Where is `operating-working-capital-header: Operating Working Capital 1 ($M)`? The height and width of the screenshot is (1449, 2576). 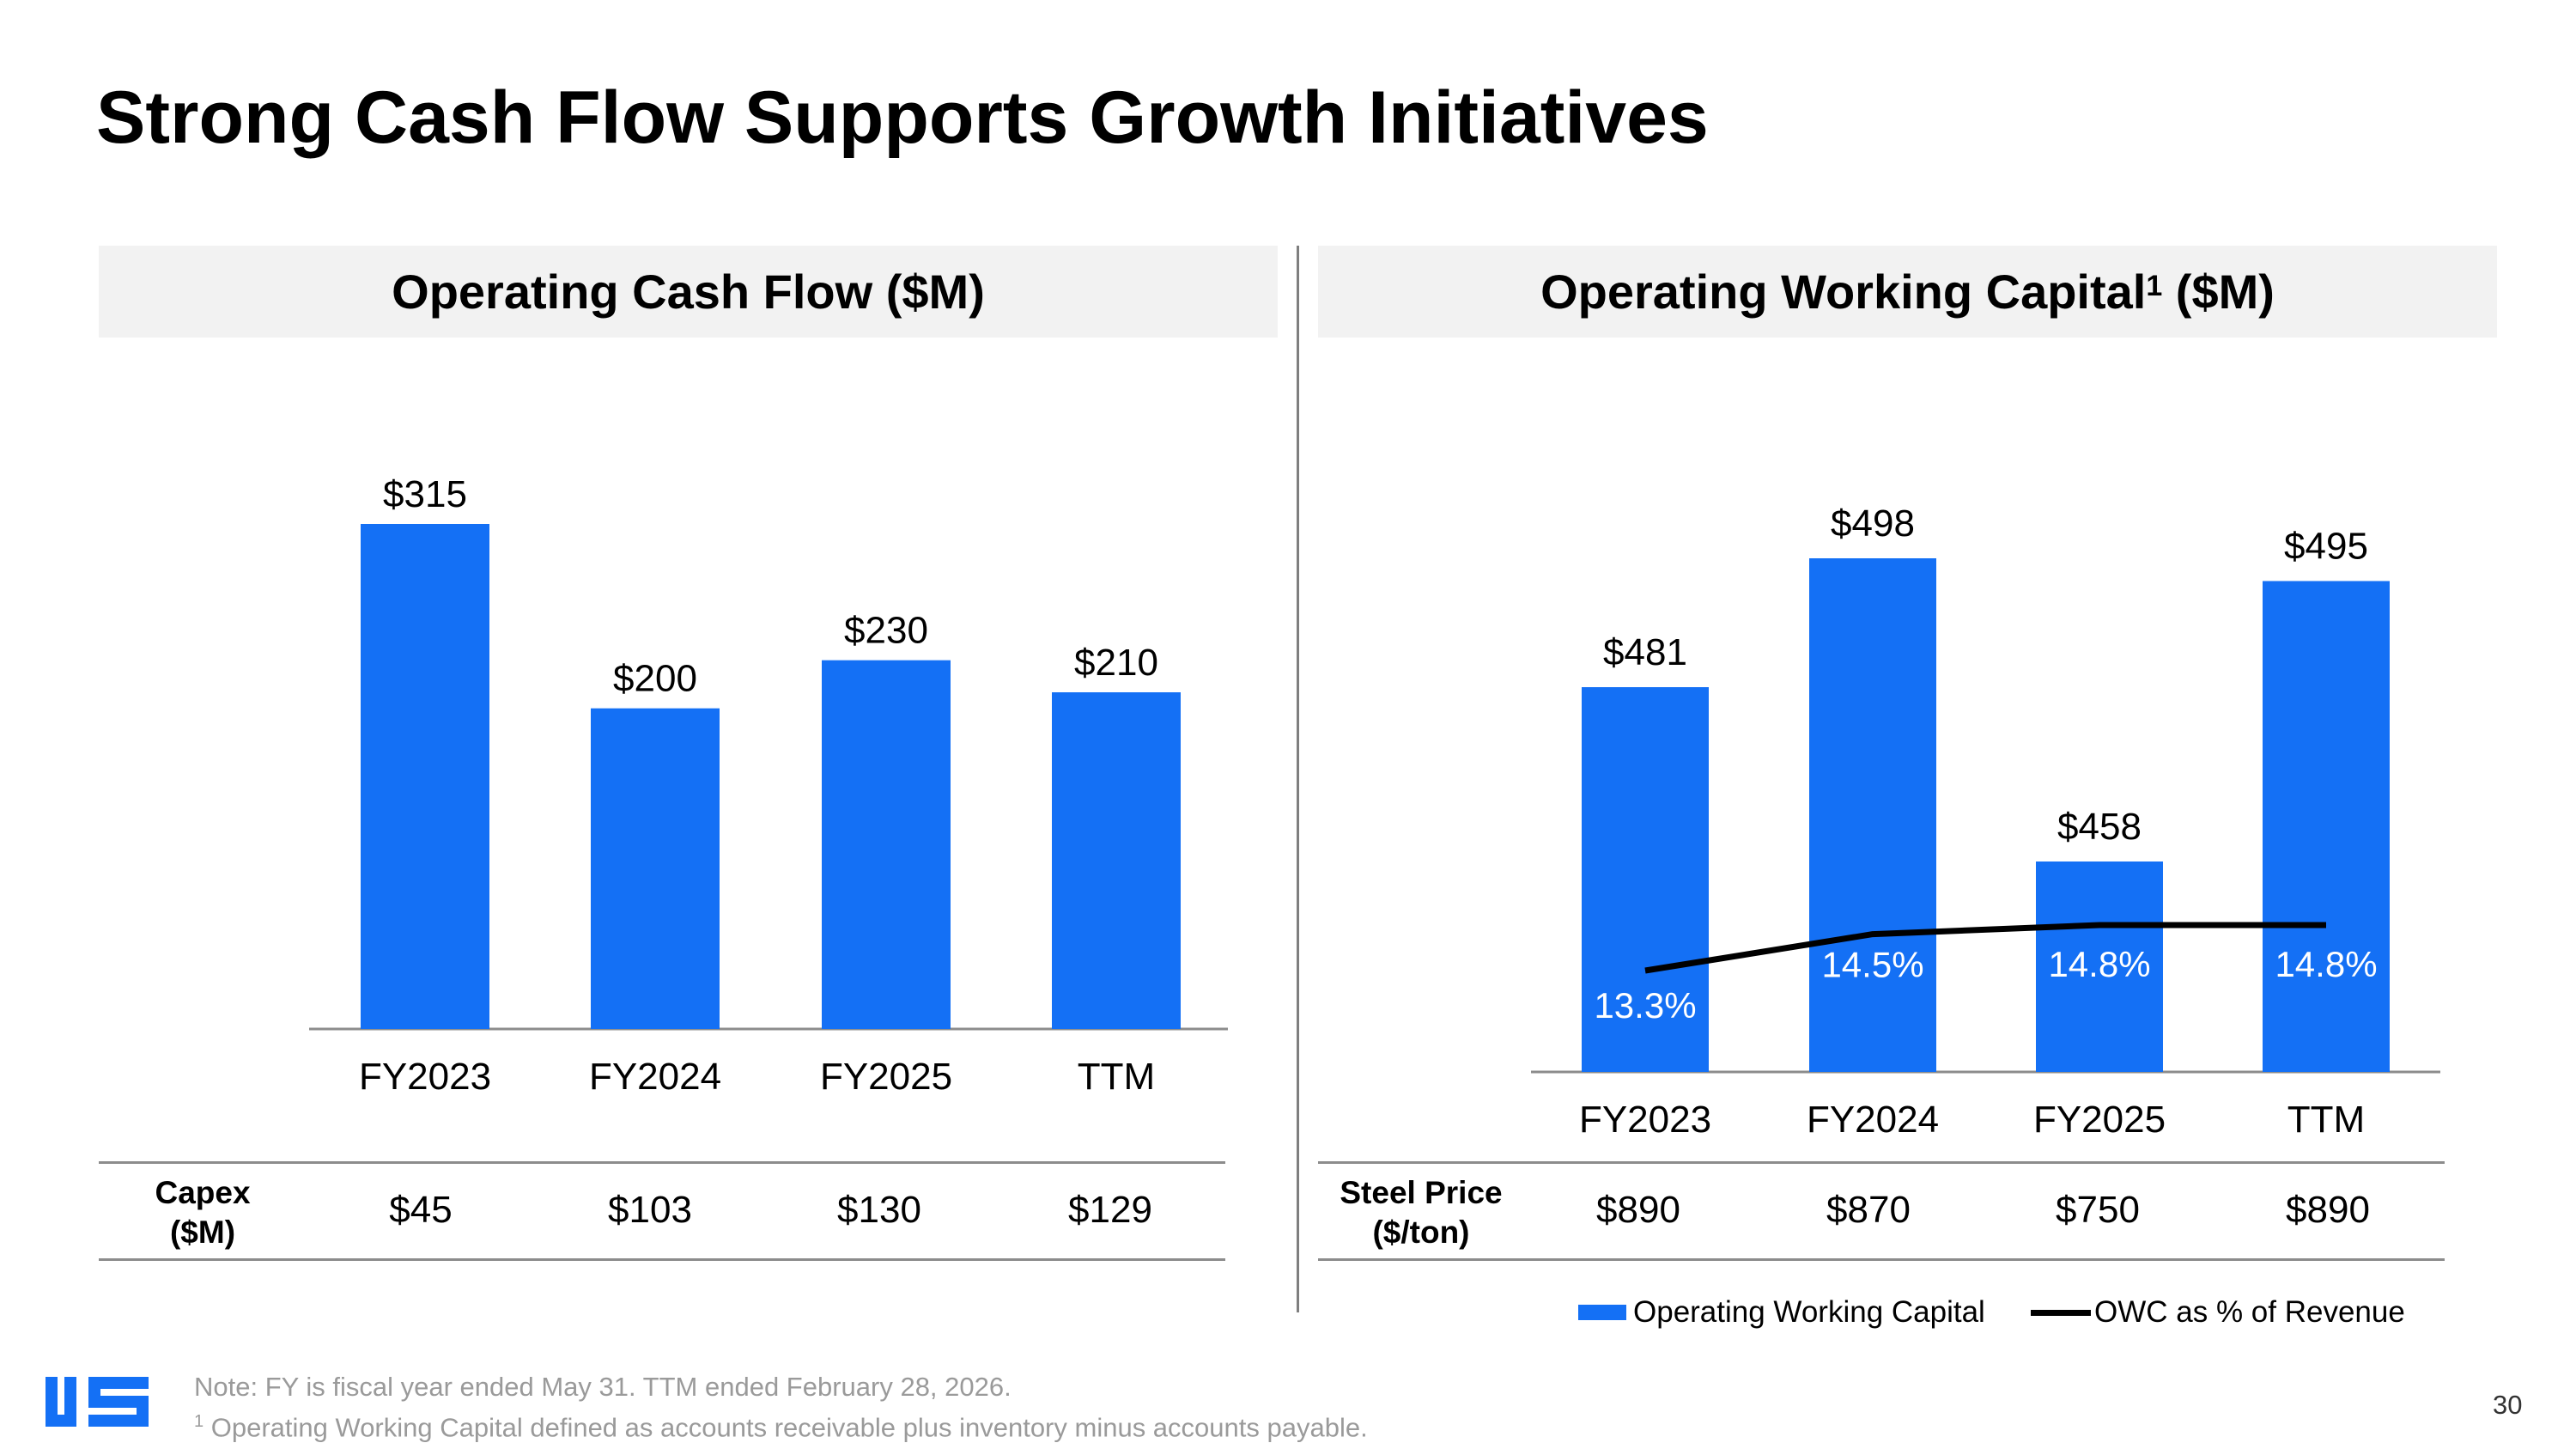 operating-working-capital-header: Operating Working Capital 1 ($M) is located at coordinates (1908, 292).